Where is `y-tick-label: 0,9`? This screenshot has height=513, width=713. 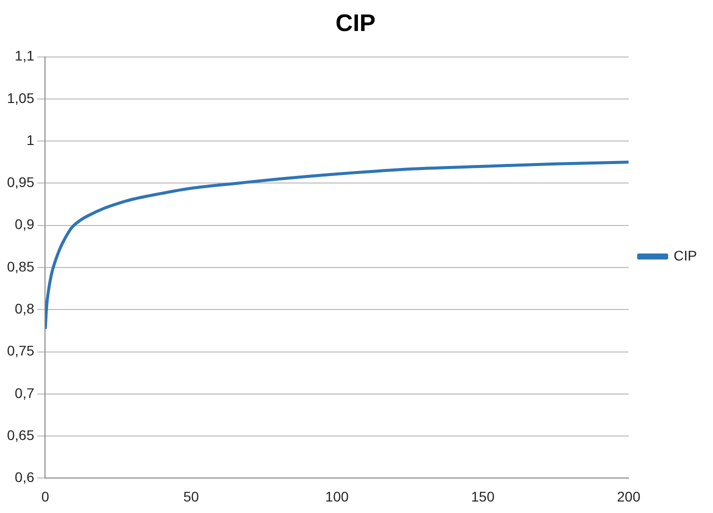 y-tick-label: 0,9 is located at coordinates (24, 224).